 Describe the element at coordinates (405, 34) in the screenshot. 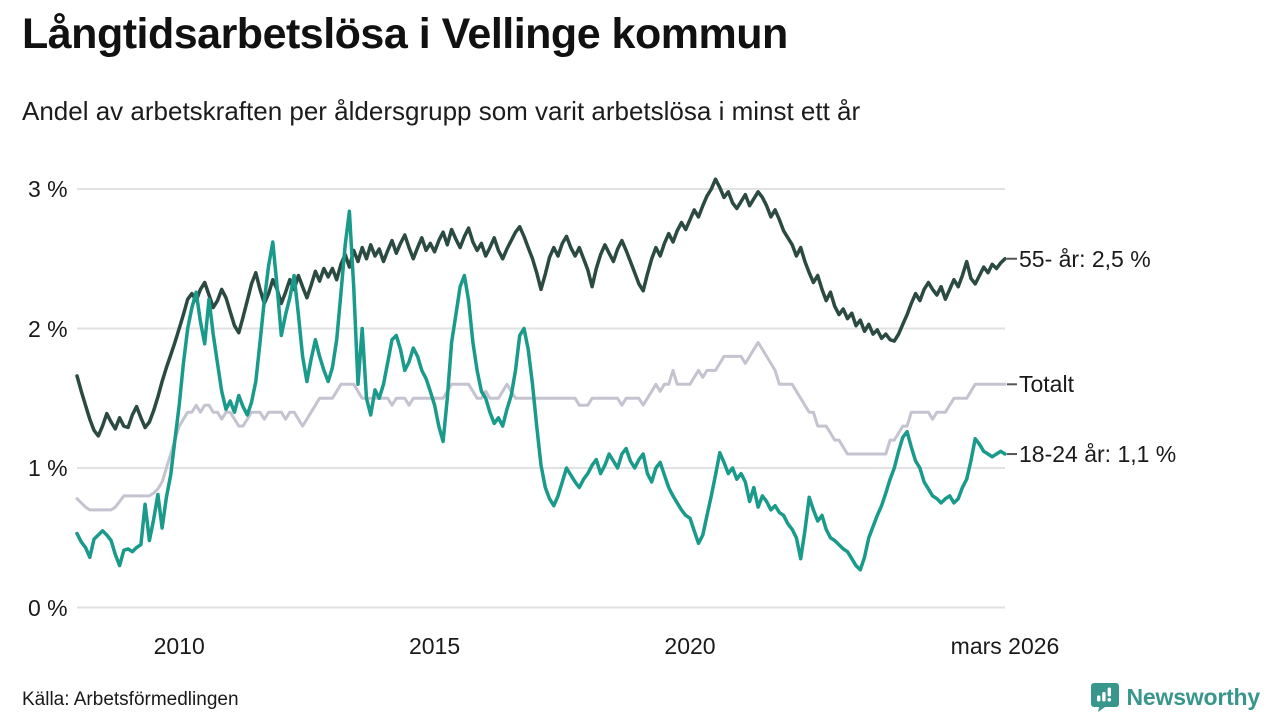

I see `page-title: Långtidsarbetslösa i Vellinge kommun` at that location.